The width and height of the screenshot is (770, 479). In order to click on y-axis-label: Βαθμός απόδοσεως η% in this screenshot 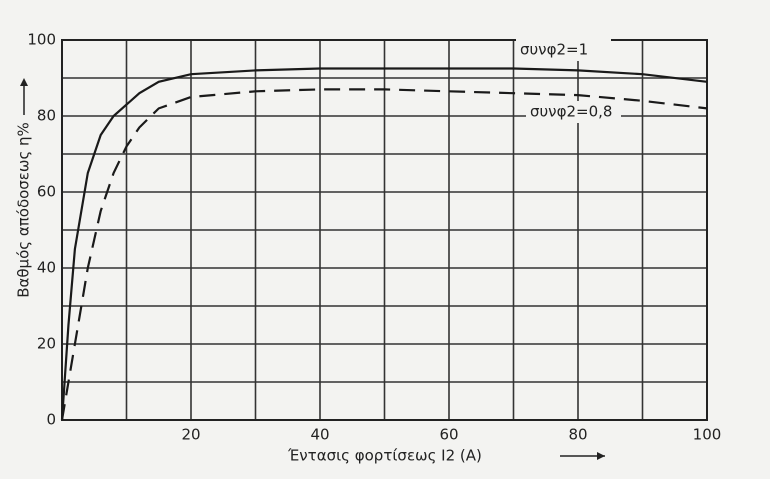, I will do `click(24, 210)`.